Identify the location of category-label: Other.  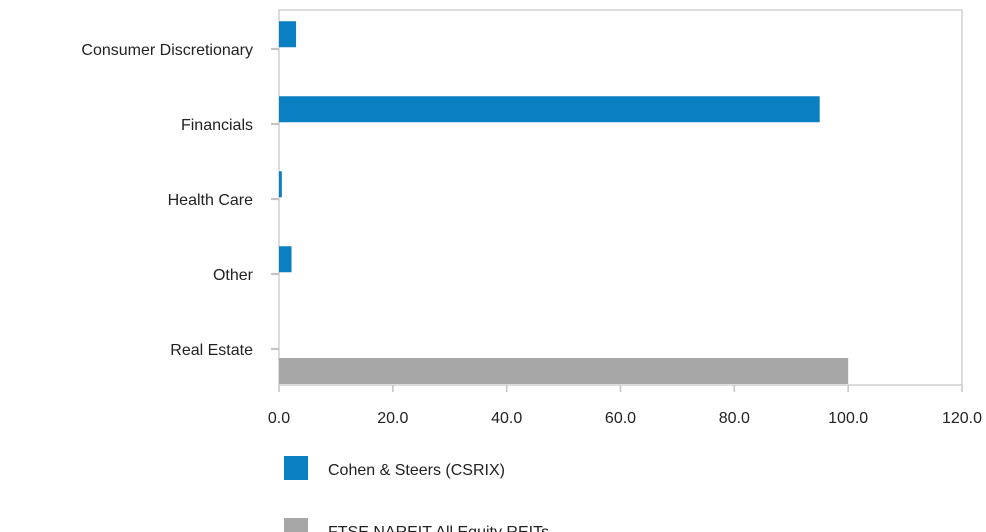
(233, 275).